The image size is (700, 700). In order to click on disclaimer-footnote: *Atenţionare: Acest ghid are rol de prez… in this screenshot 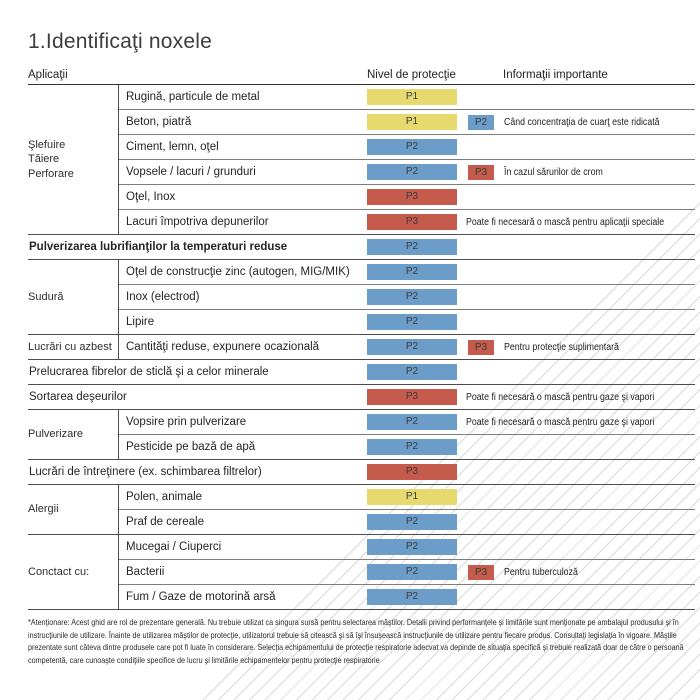, I will do `click(356, 642)`.